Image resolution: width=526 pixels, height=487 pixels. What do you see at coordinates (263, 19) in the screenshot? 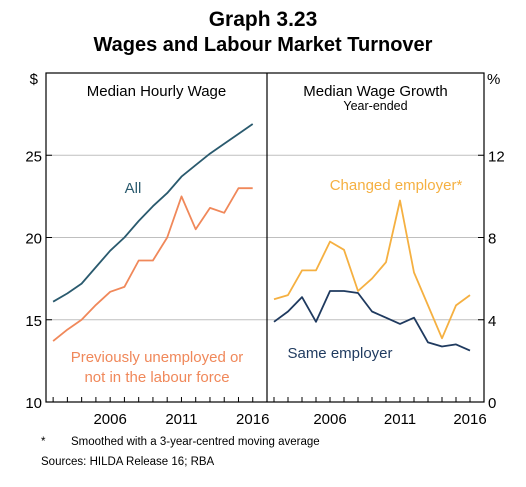
I see `graph-number: Graph 3.23` at bounding box center [263, 19].